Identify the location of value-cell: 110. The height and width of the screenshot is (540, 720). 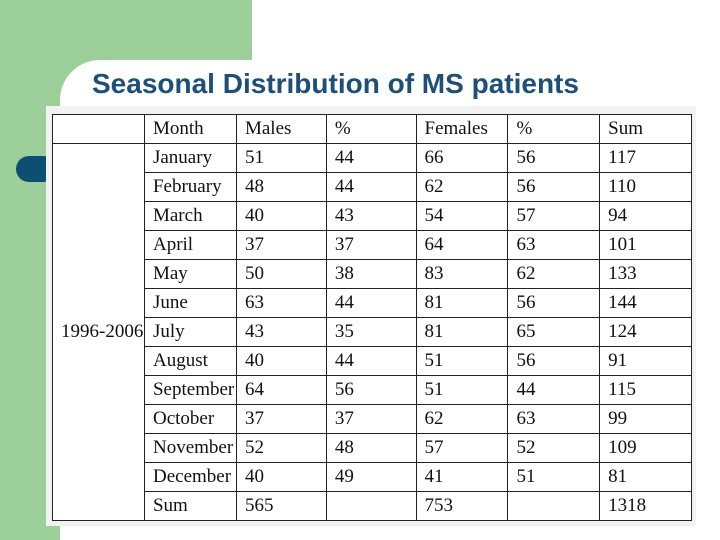
(645, 187).